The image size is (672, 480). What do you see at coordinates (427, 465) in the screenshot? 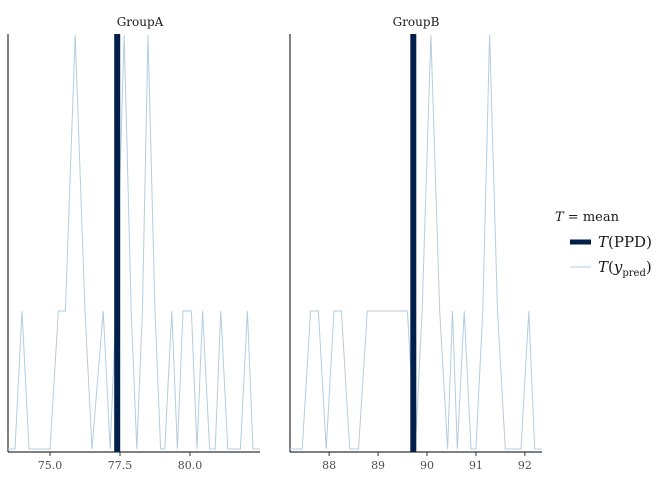
I see `x-tick-label: 90` at bounding box center [427, 465].